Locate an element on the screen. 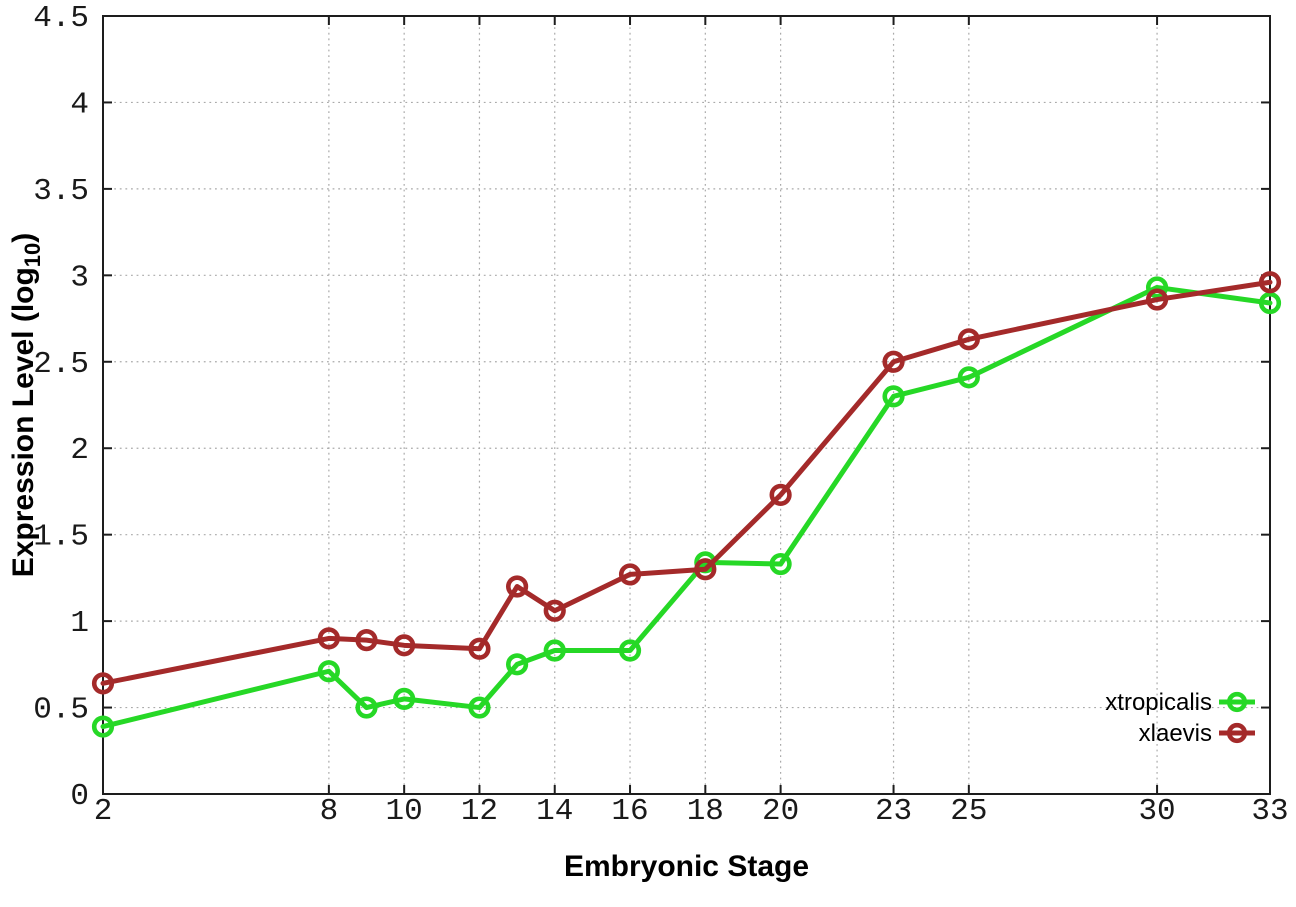  y-tick-label: 2 is located at coordinates (79, 450).